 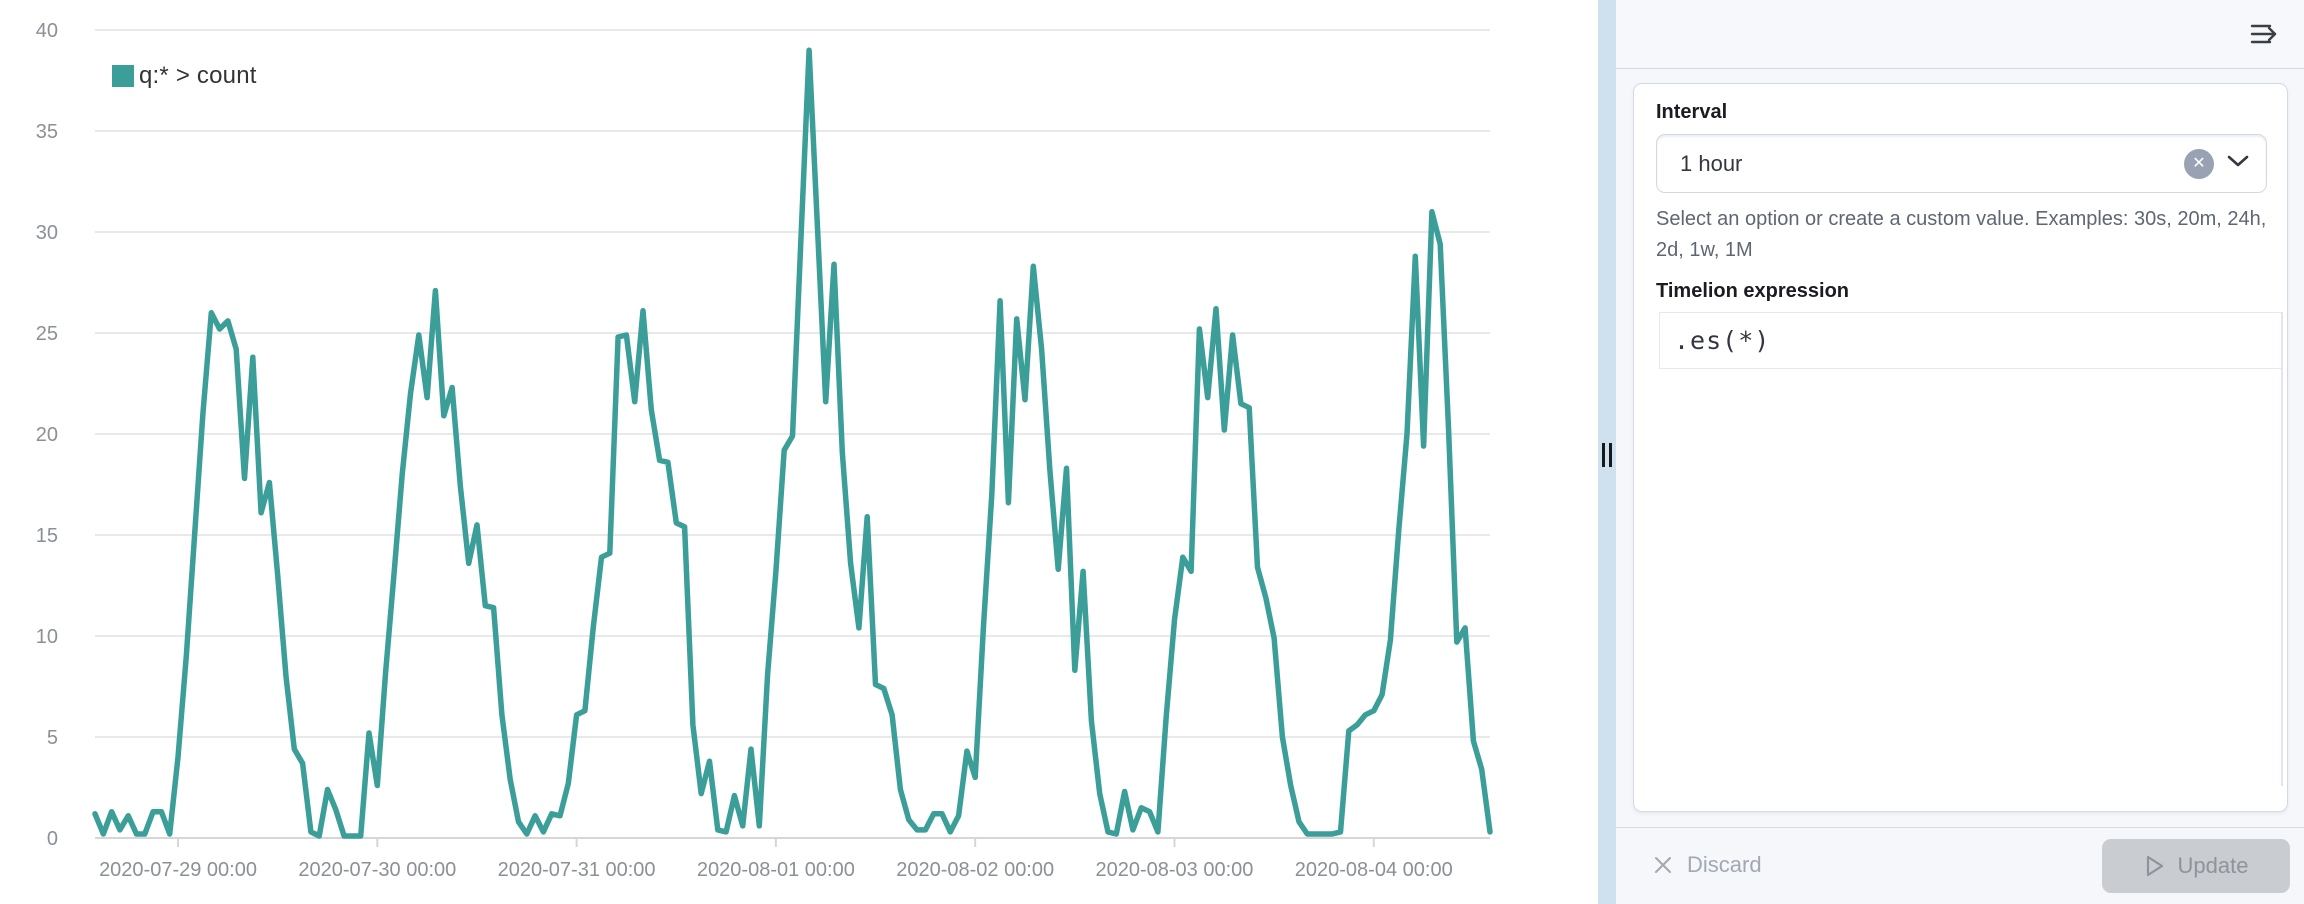 I want to click on x-axis-label: 2020-08-02 00:00, so click(x=975, y=870).